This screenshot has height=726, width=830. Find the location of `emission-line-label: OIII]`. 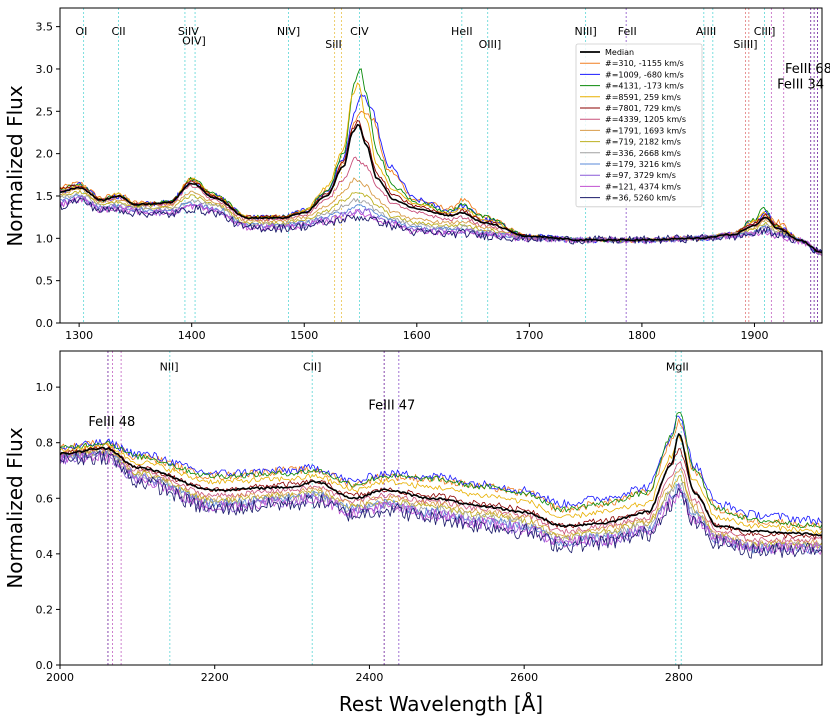

emission-line-label: OIII] is located at coordinates (490, 44).